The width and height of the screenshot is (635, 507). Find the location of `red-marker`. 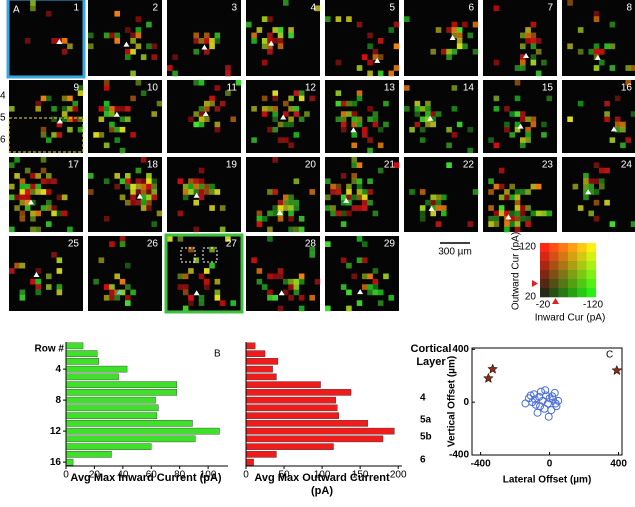

red-marker is located at coordinates (535, 283).